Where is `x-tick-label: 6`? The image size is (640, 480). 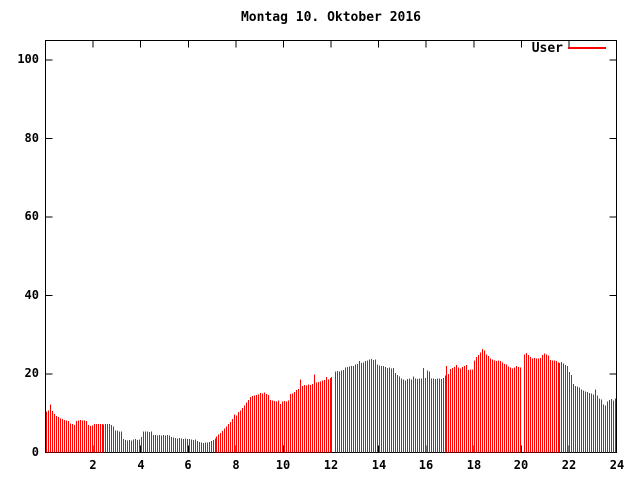
x-tick-label: 6 is located at coordinates (188, 465).